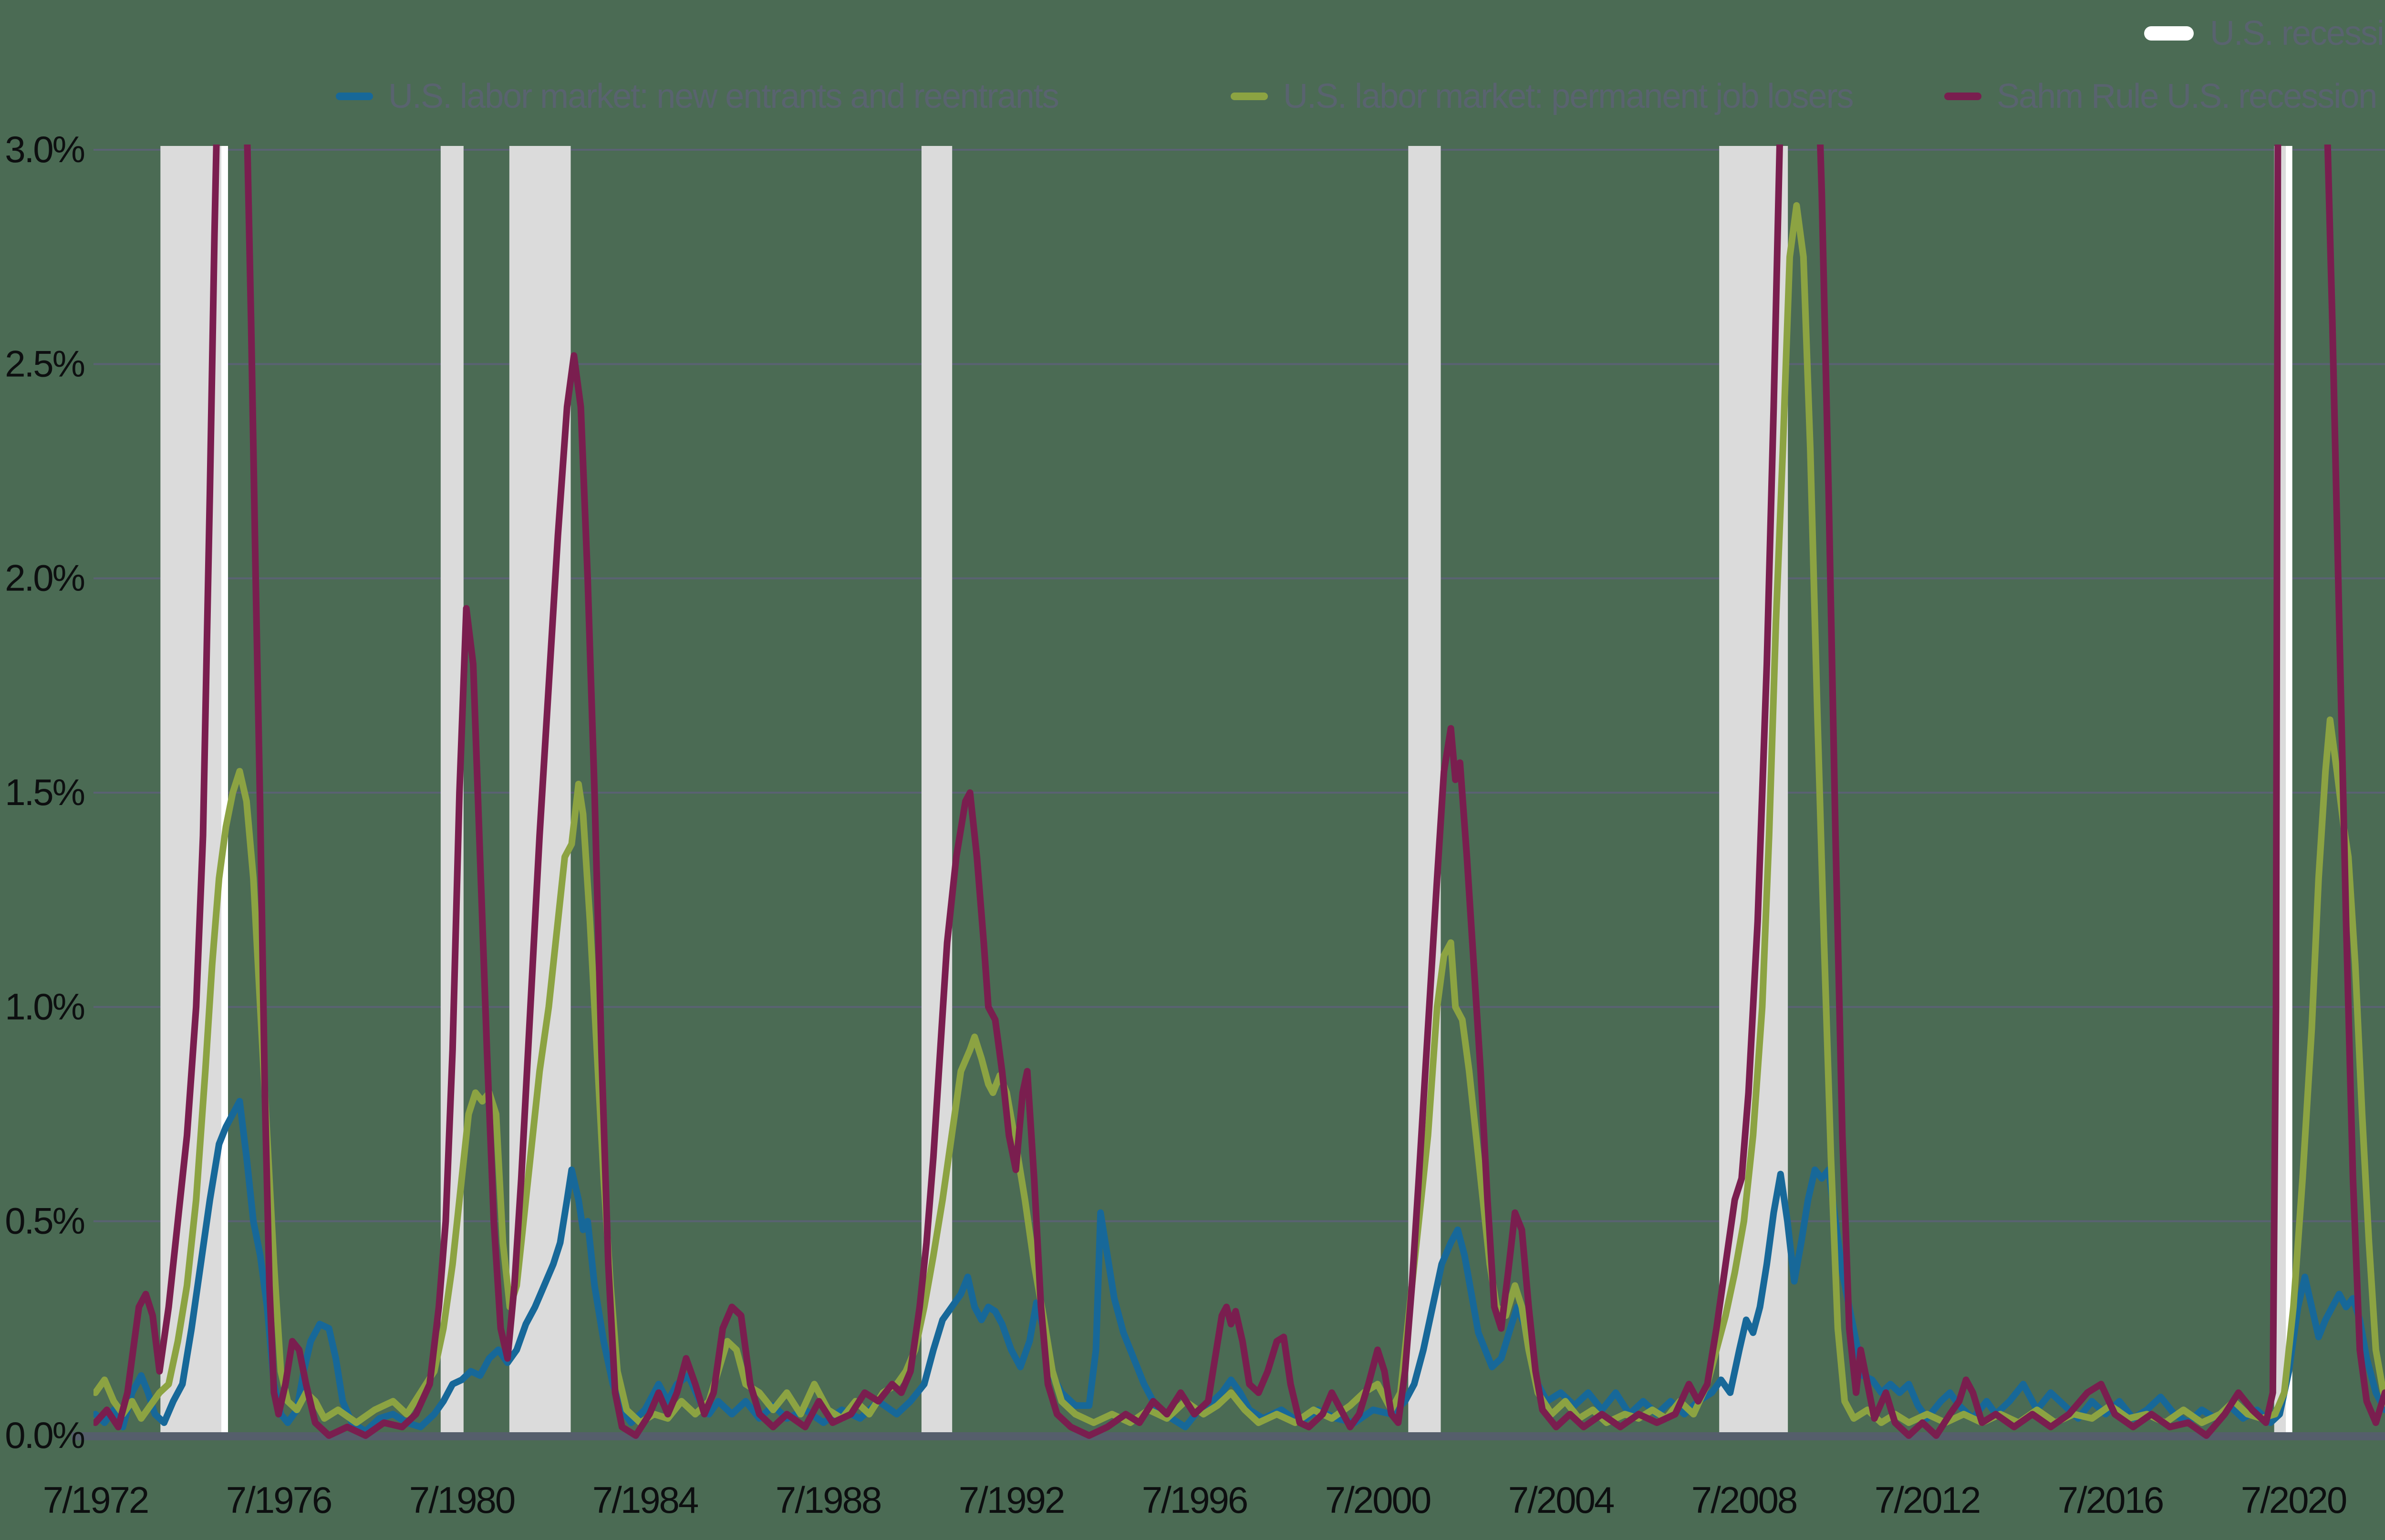 This screenshot has height=1540, width=2385. I want to click on permanent-job-losers-legend-label: U.S. labor market: permanent job losers, so click(1568, 96).